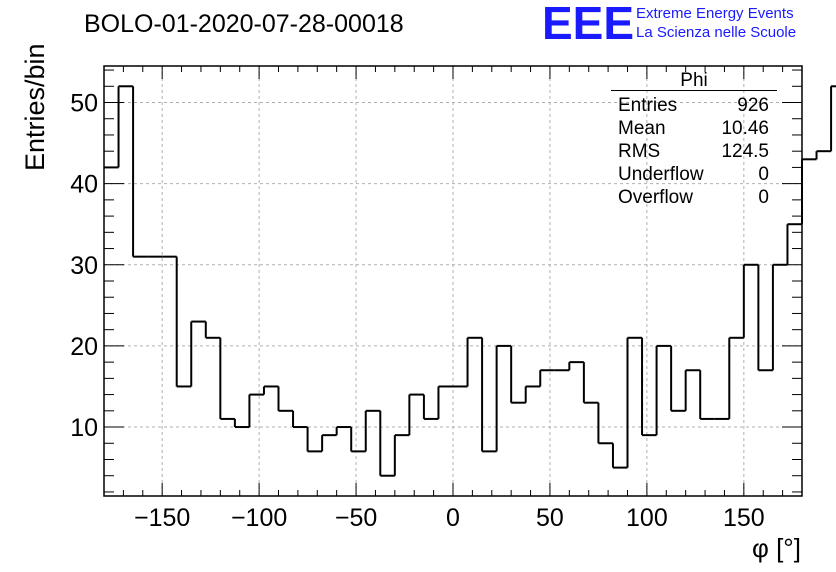 The image size is (836, 572). What do you see at coordinates (745, 151) in the screenshot?
I see `stats-value: 124.5` at bounding box center [745, 151].